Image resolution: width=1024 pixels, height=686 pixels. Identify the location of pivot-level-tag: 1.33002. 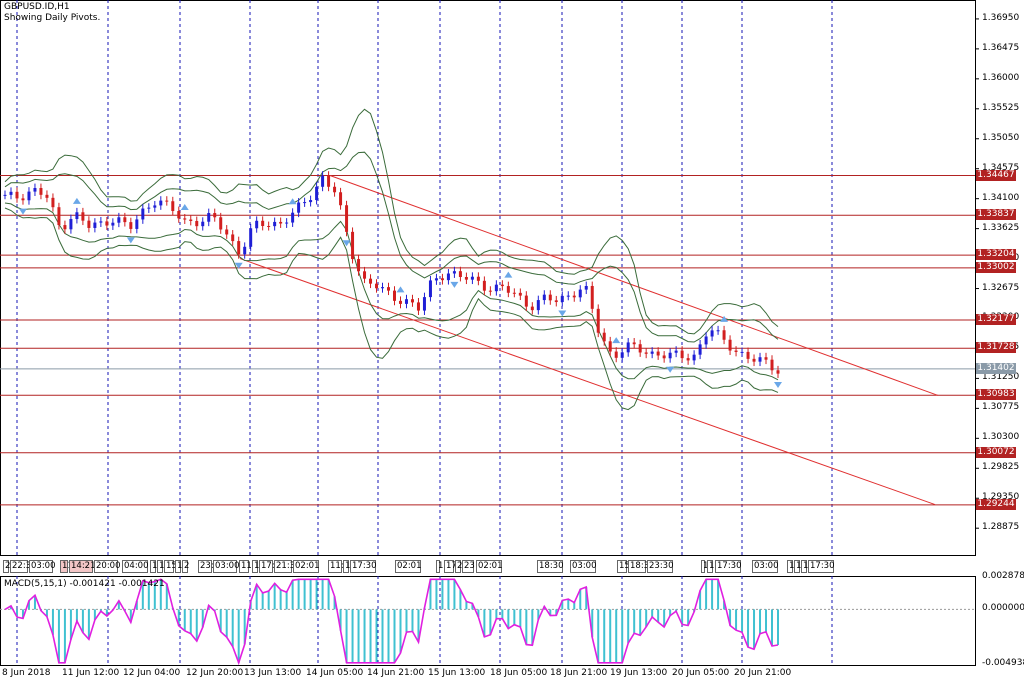
(996, 267).